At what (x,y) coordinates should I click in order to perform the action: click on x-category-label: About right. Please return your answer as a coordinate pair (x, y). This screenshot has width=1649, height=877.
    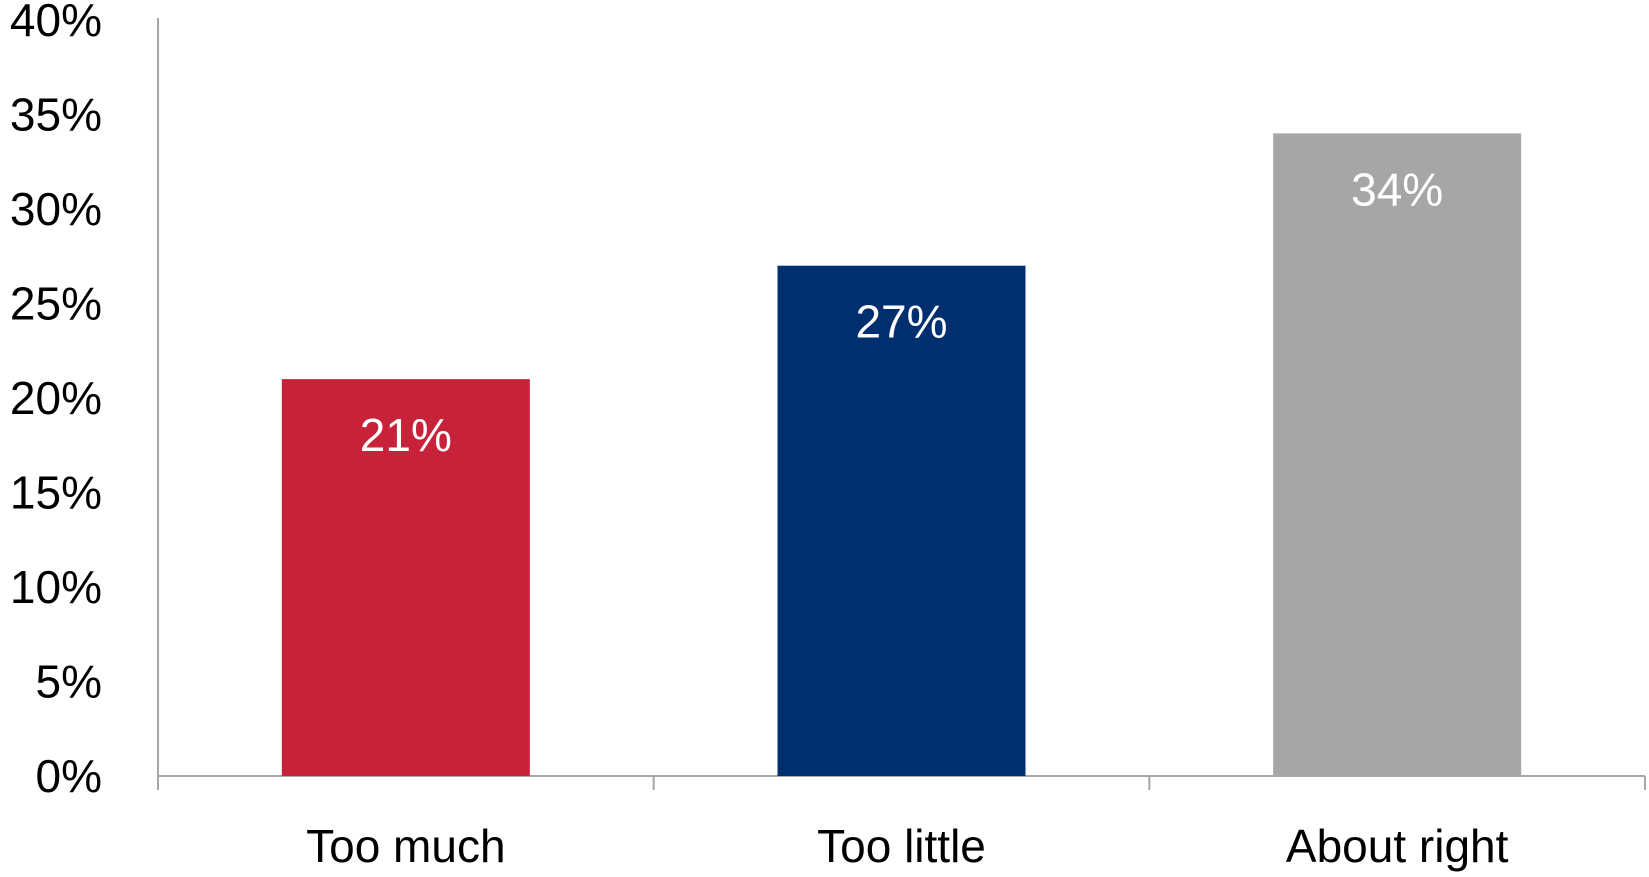
    Looking at the image, I should click on (1397, 846).